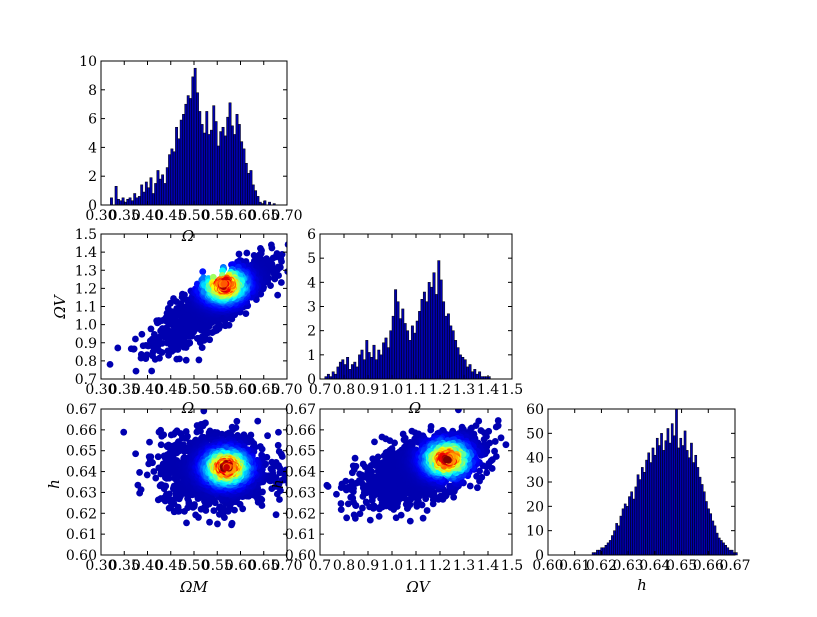  I want to click on y-tick-label: 0, so click(539, 556).